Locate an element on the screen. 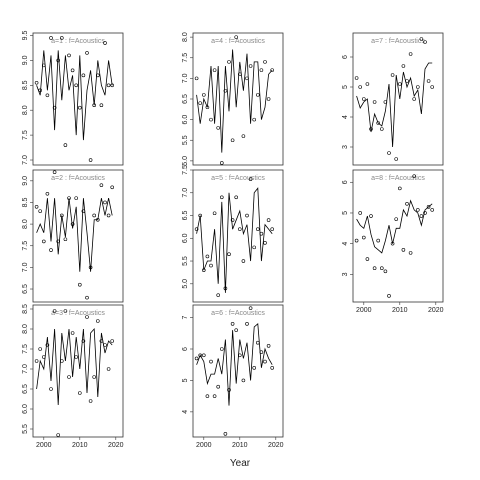 Image resolution: width=480 pixels, height=480 pixels. panel-title: a=3 : f=Acoustics is located at coordinates (78, 313).